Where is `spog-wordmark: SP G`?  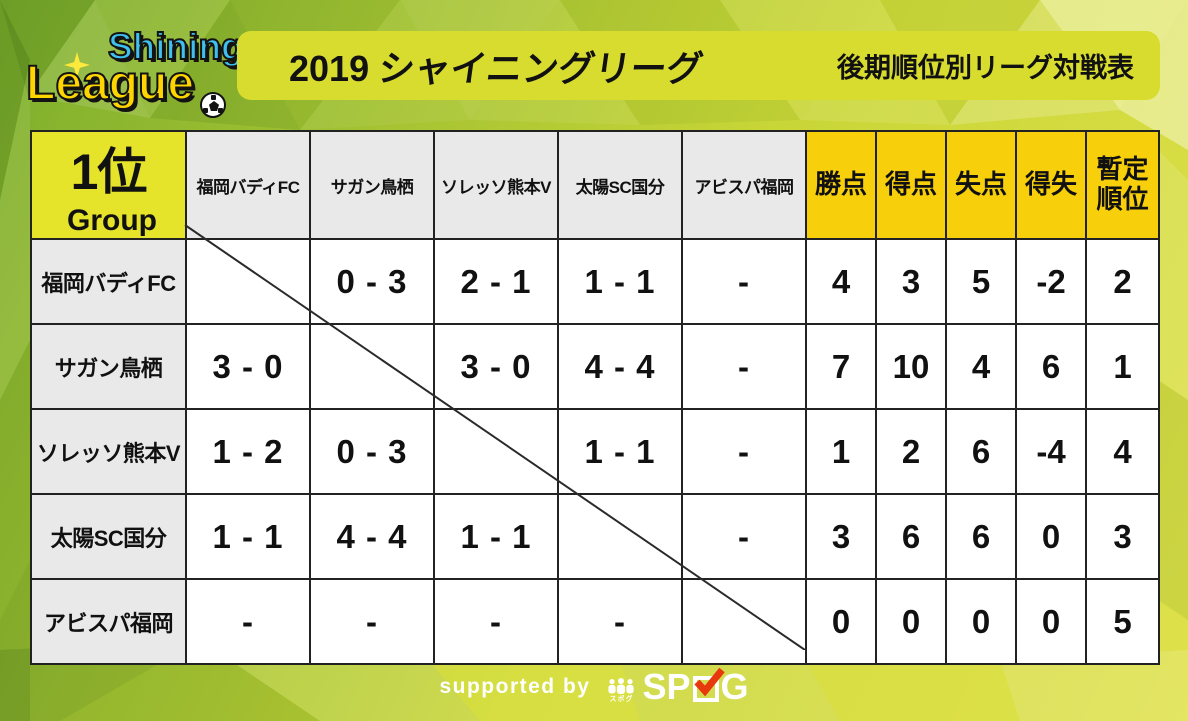
spog-wordmark: SP G is located at coordinates (695, 686).